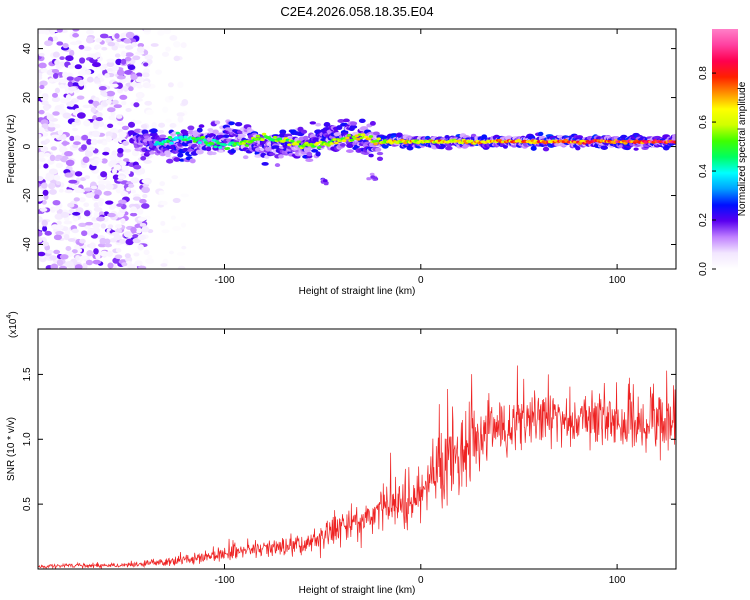  Describe the element at coordinates (703, 171) in the screenshot. I see `colorbar-tick-label: 0.4` at that location.